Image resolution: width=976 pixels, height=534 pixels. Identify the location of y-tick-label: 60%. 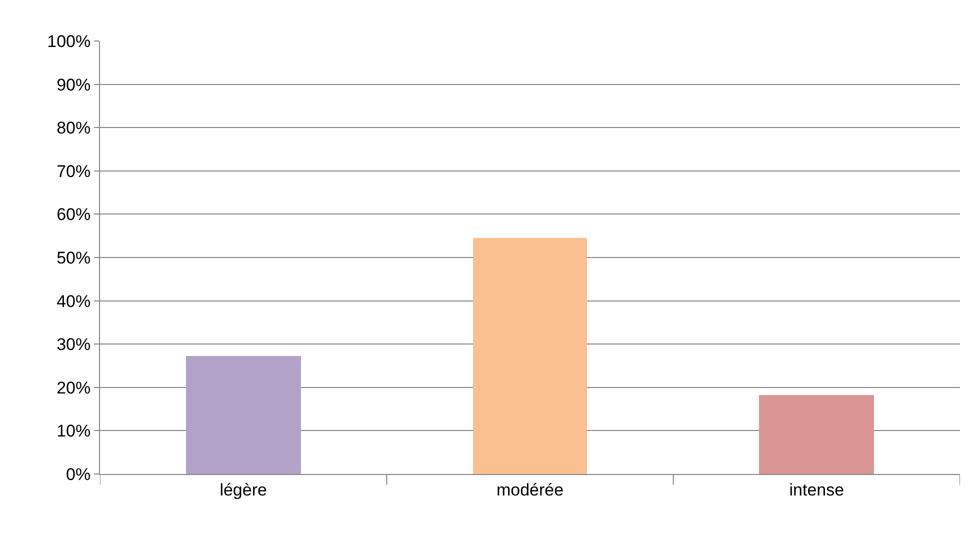
(73, 214).